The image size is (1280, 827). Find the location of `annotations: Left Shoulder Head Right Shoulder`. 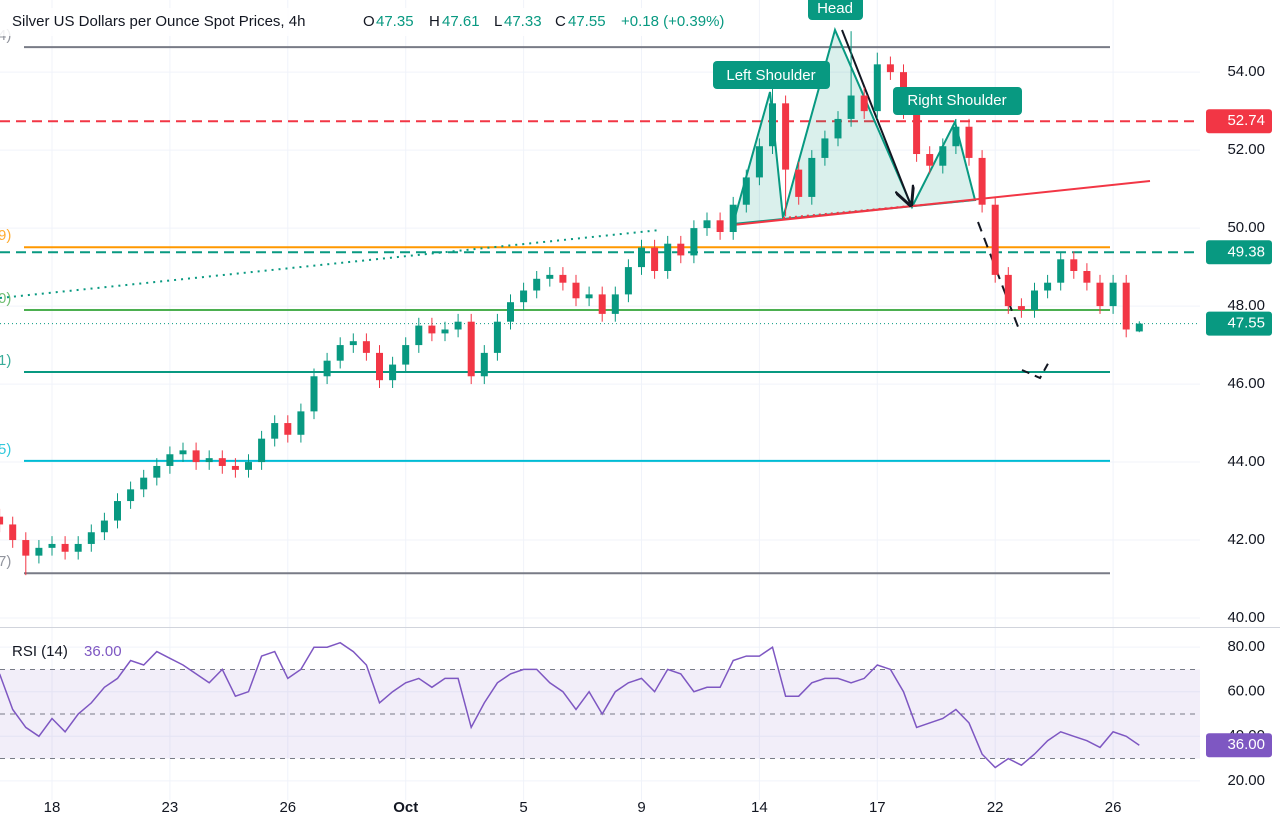

annotations: Left Shoulder Head Right Shoulder is located at coordinates (867, 57).